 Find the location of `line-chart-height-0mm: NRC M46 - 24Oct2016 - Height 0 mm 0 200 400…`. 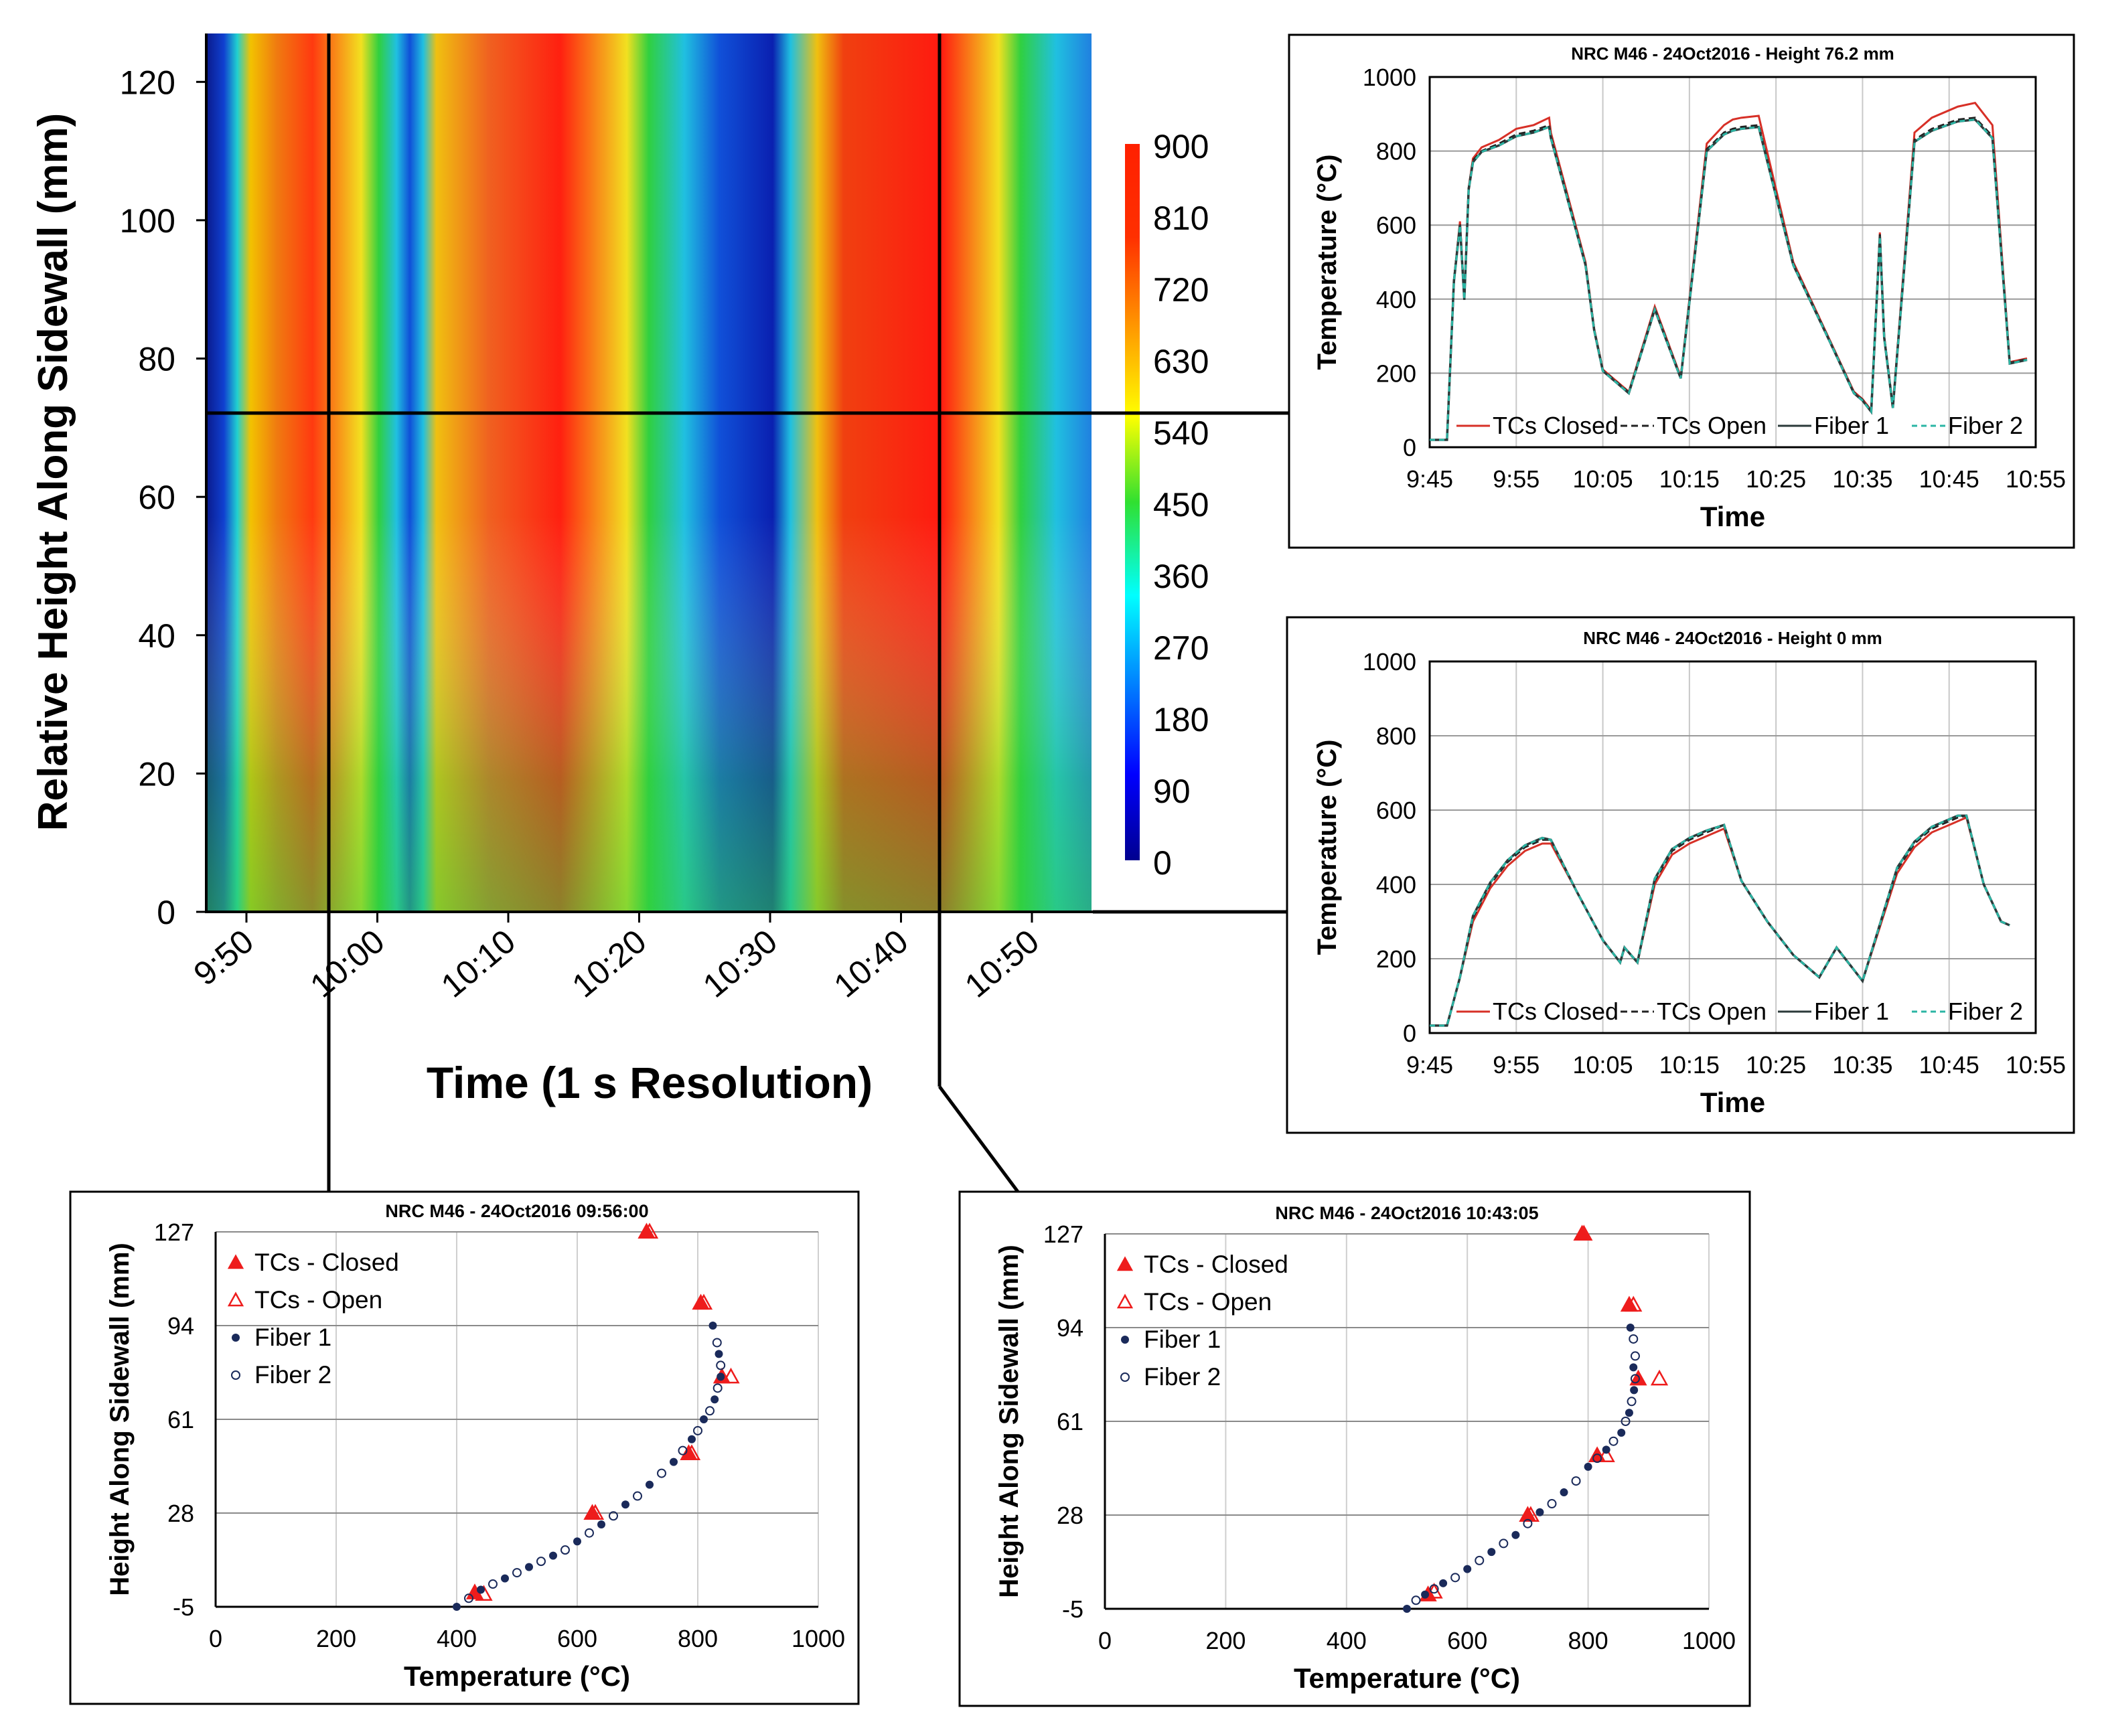

line-chart-height-0mm: NRC M46 - 24Oct2016 - Height 0 mm 0 200 400… is located at coordinates (1680, 875).